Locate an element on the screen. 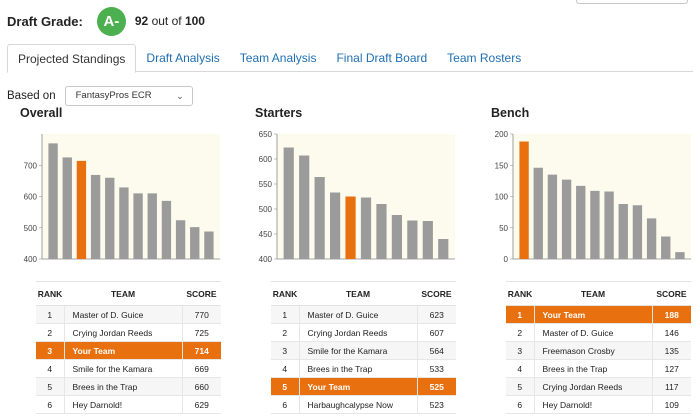 This screenshot has height=420, width=700. chart-bench-svg: 0 50 100 150 200 is located at coordinates (593, 197).